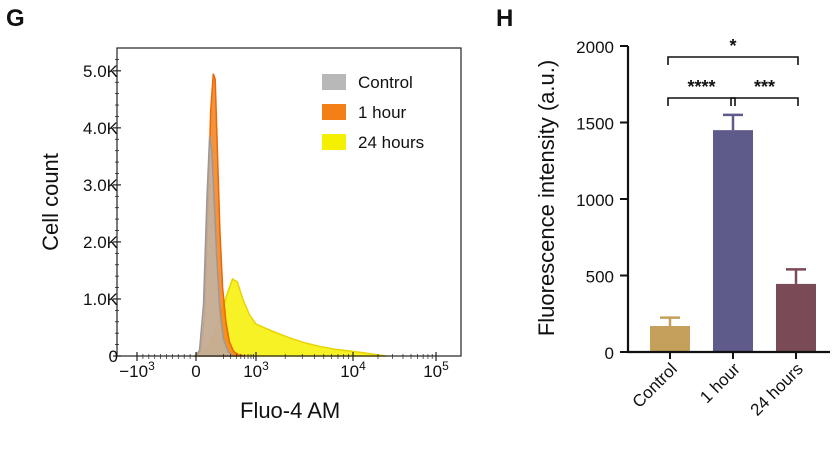  I want to click on legend-swatch-24-hours, so click(334, 142).